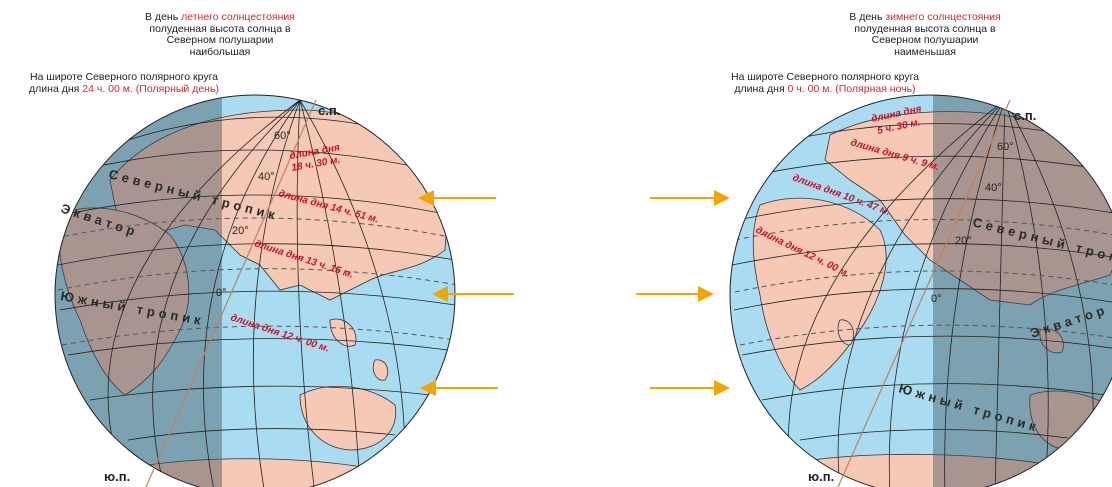 The height and width of the screenshot is (487, 1112). Describe the element at coordinates (819, 294) in the screenshot. I see `right-land-africa` at that location.